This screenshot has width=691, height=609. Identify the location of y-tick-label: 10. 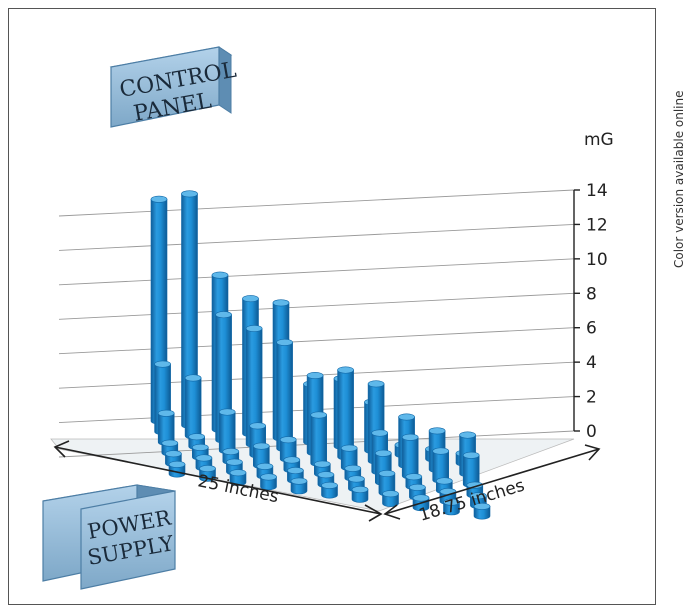
(597, 260).